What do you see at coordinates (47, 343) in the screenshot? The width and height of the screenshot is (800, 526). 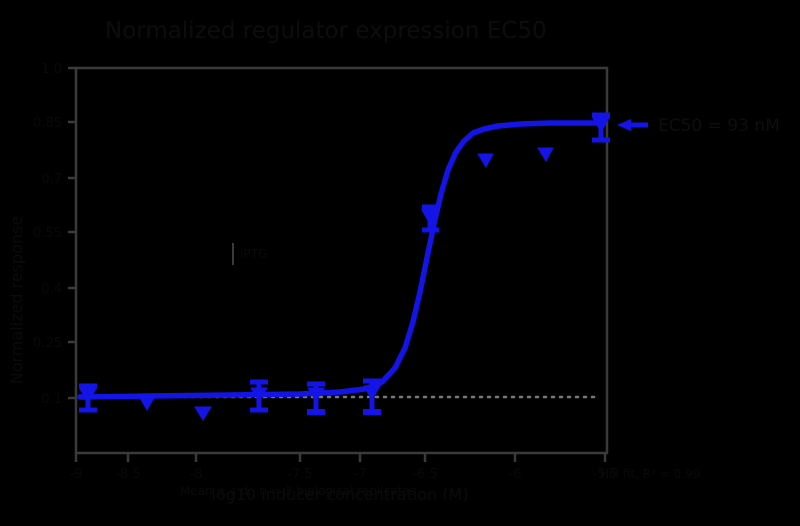 I see `y-ticklabel: 0.25` at bounding box center [47, 343].